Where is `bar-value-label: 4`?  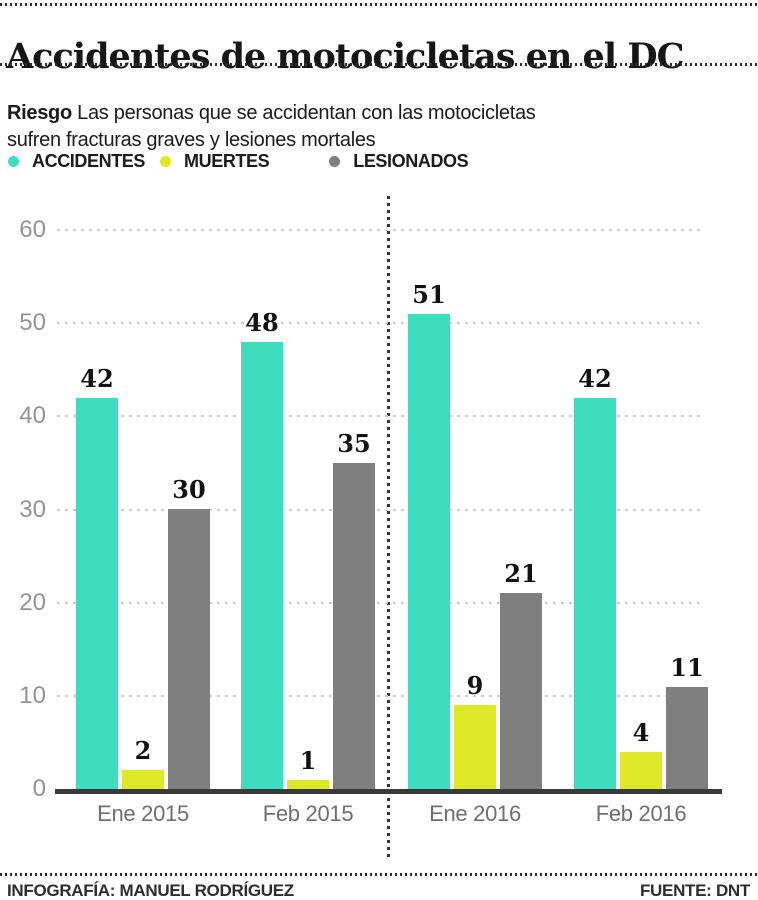 bar-value-label: 4 is located at coordinates (641, 732).